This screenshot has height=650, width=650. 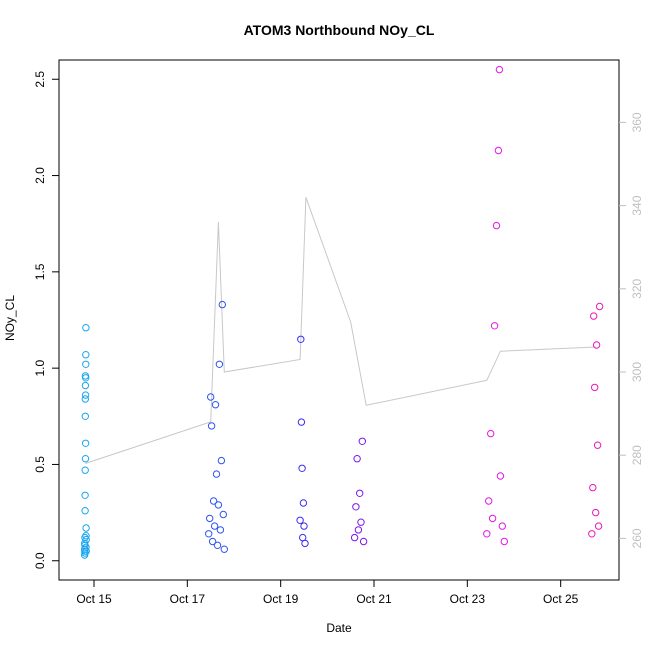 I want to click on x-axis-label: Date, so click(x=339, y=628).